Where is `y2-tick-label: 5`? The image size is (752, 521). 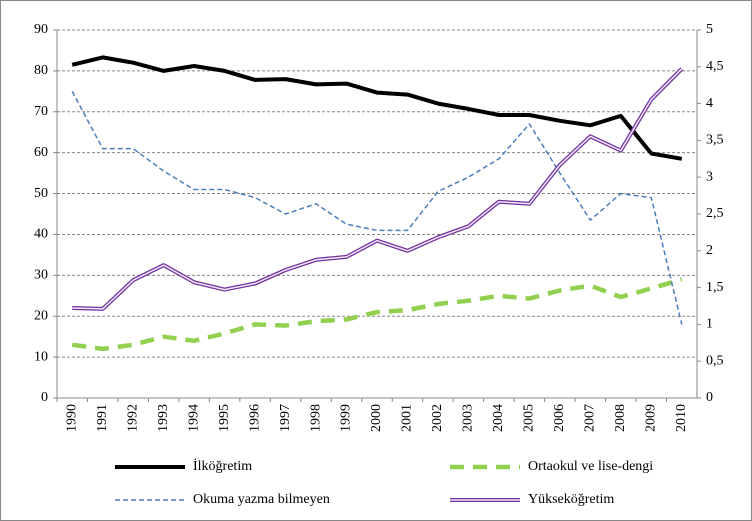 y2-tick-label: 5 is located at coordinates (709, 29).